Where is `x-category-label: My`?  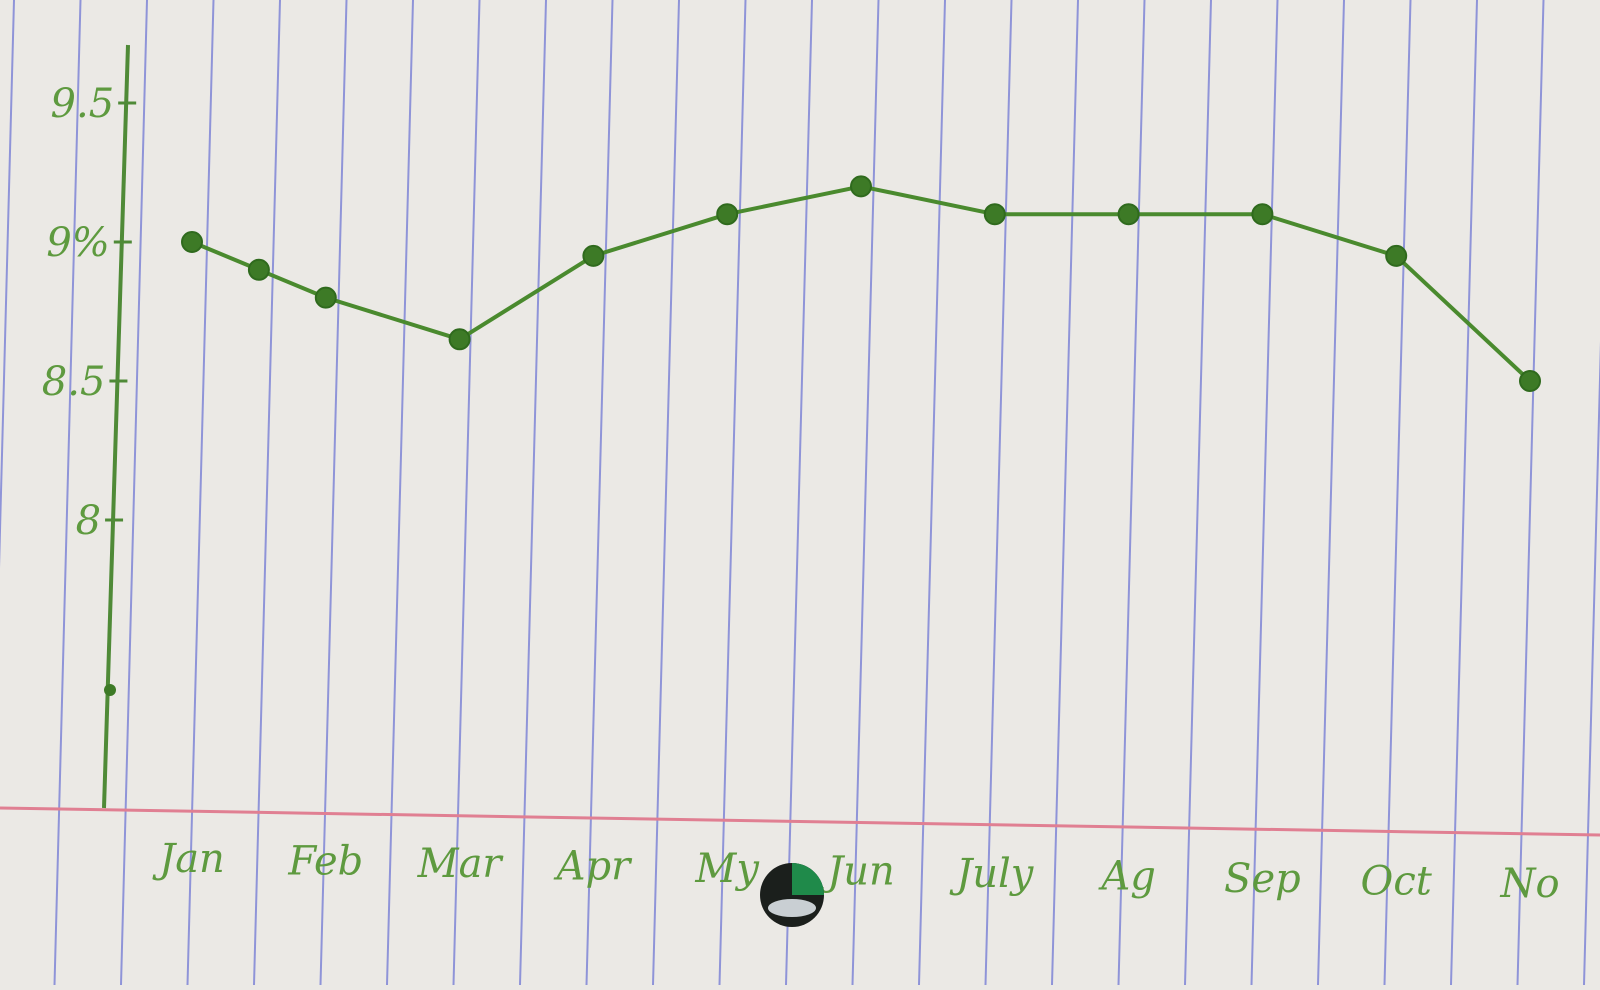 x-category-label: My is located at coordinates (727, 869).